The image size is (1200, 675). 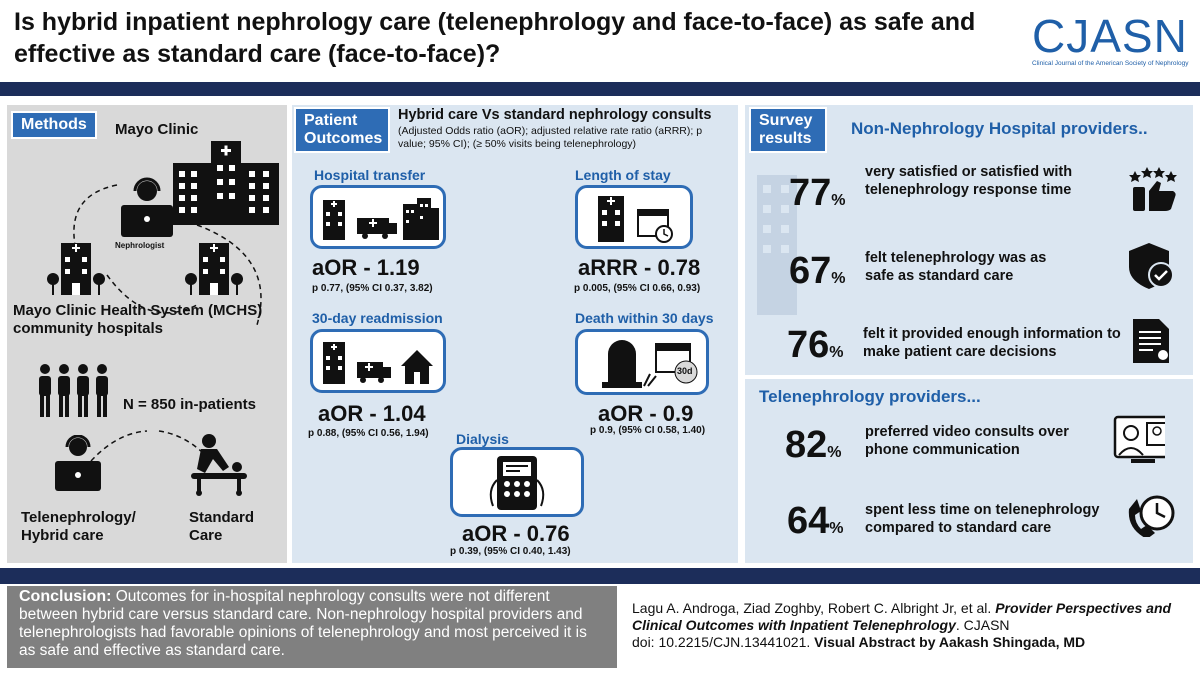 I want to click on standard-care-icon, so click(x=219, y=465).